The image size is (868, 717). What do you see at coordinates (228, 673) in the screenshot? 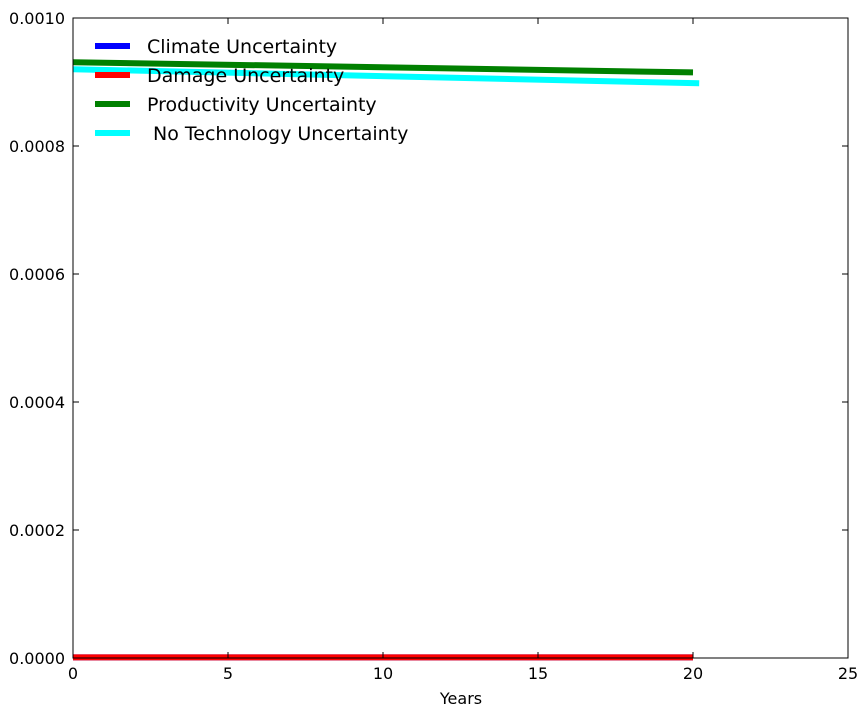
I see `x-tick-label: 5` at bounding box center [228, 673].